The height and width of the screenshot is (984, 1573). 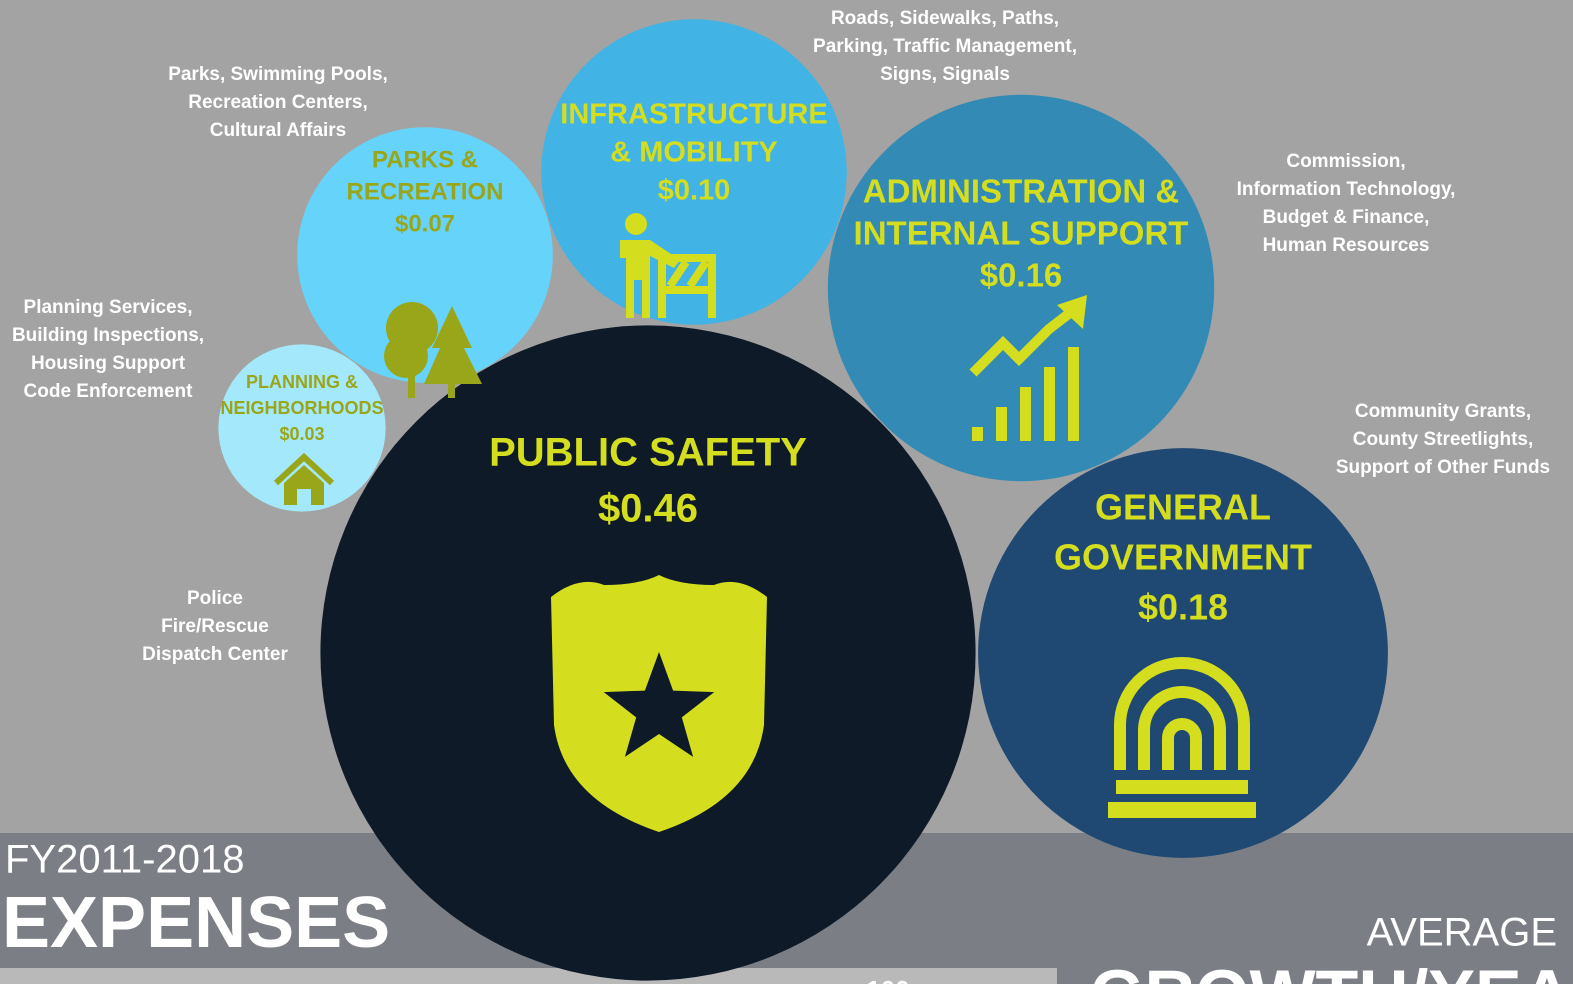 I want to click on bubble-value: $0.07, so click(x=425, y=223).